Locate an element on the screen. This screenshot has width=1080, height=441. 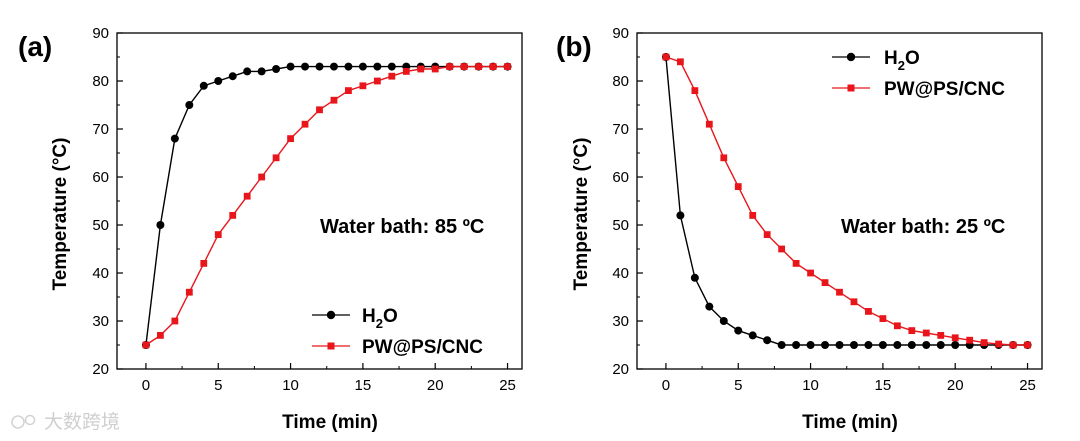
watermark: 大数跨境 is located at coordinates (65, 422).